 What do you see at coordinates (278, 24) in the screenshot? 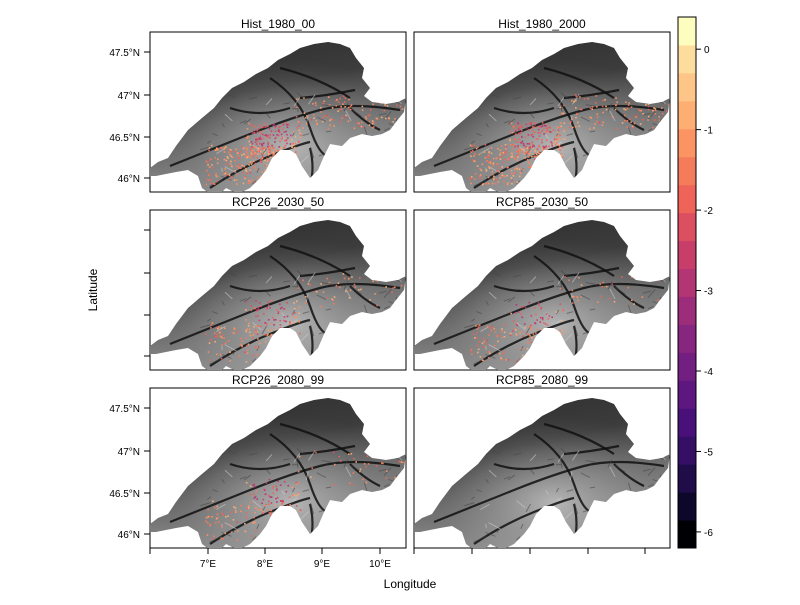
I see `panel-title: Hist_1980_00` at bounding box center [278, 24].